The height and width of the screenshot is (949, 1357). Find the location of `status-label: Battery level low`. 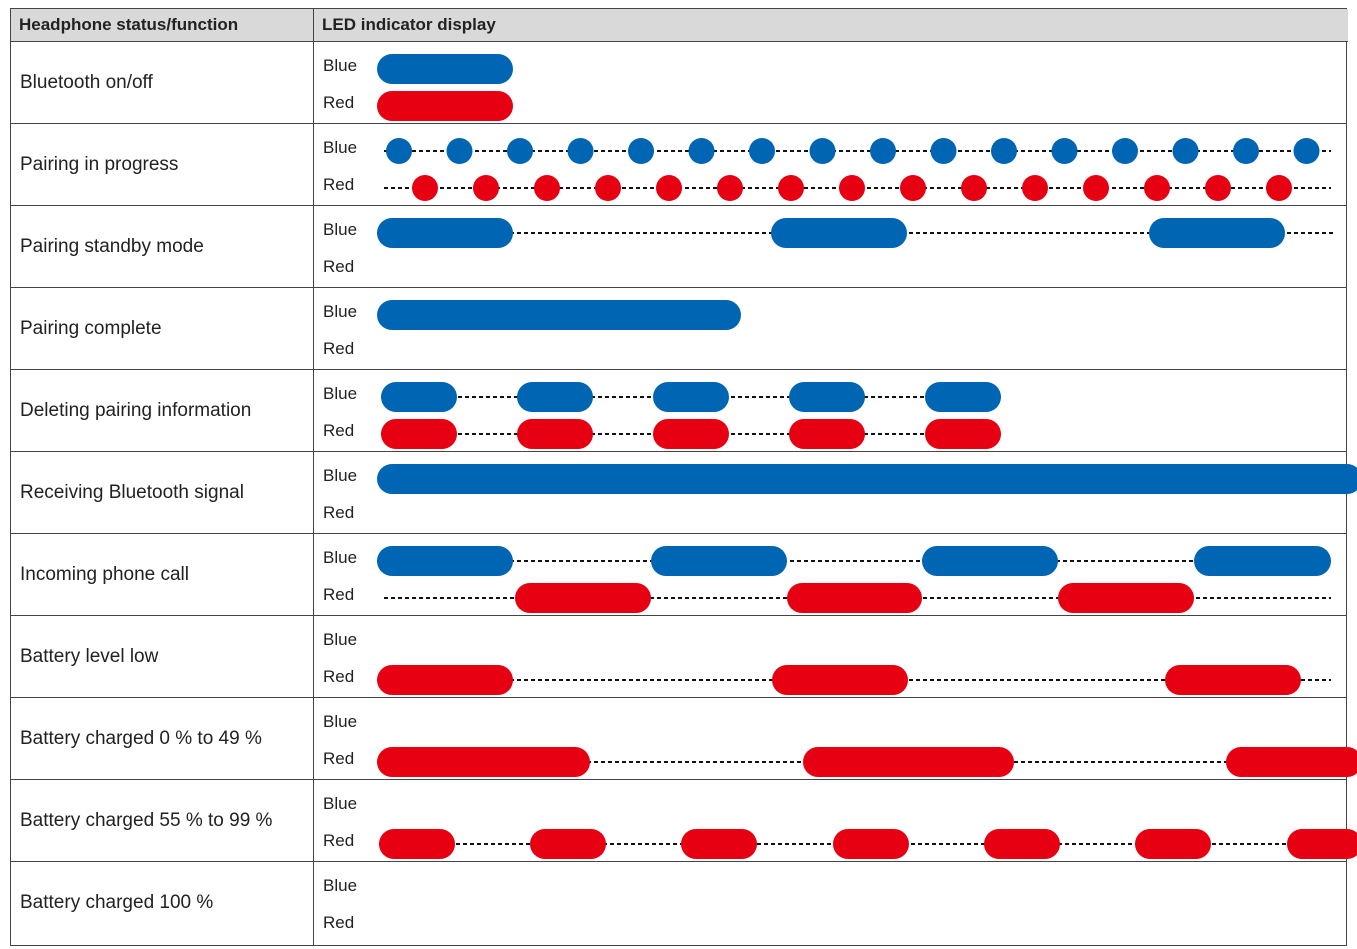

status-label: Battery level low is located at coordinates (89, 656).